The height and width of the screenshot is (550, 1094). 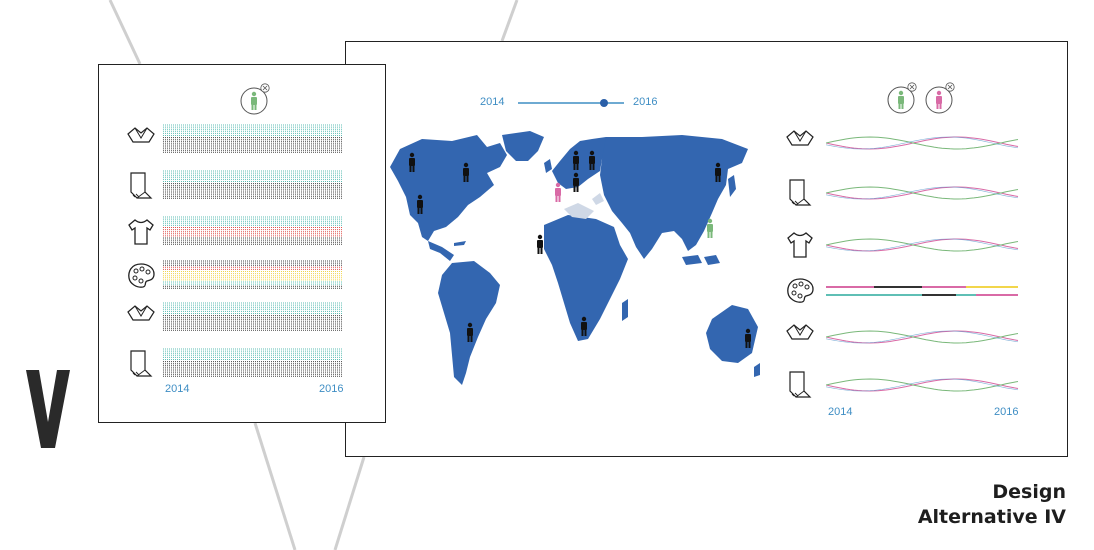 I want to click on left-year-end: 2016, so click(x=331, y=389).